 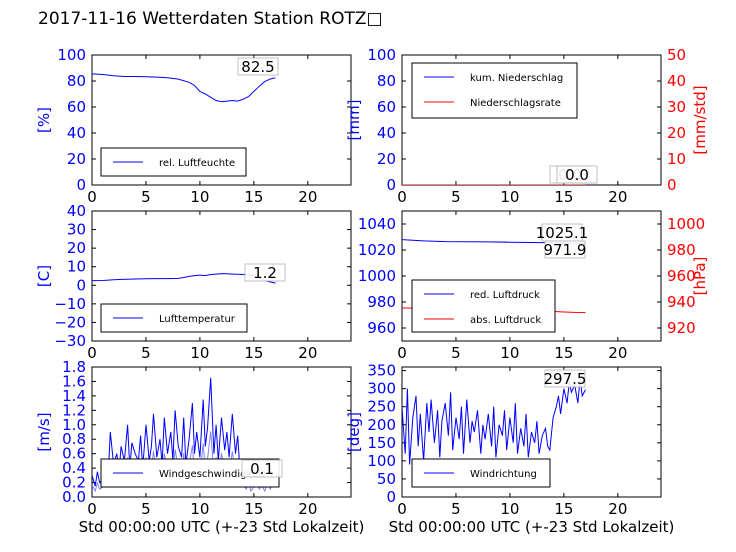 I want to click on panel-5-annotation: 0.1, so click(x=262, y=469).